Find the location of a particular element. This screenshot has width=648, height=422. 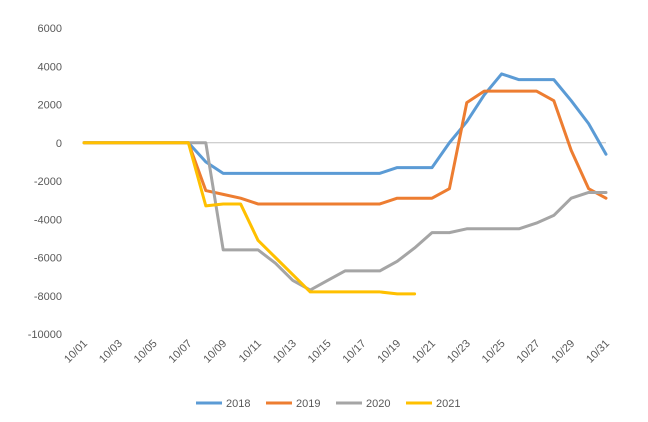

x-tick-label: 10/11 is located at coordinates (250, 351).